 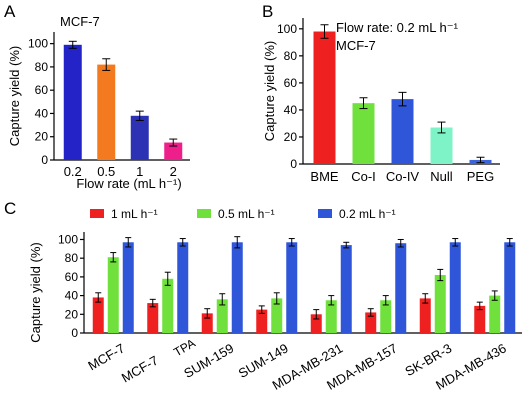 What do you see at coordinates (403, 176) in the screenshot?
I see `x-tick-label: Co-IV` at bounding box center [403, 176].